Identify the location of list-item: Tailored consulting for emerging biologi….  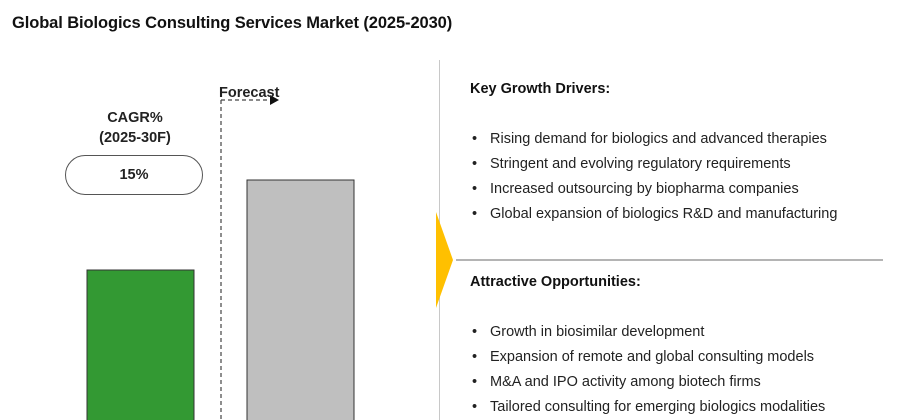
(648, 407).